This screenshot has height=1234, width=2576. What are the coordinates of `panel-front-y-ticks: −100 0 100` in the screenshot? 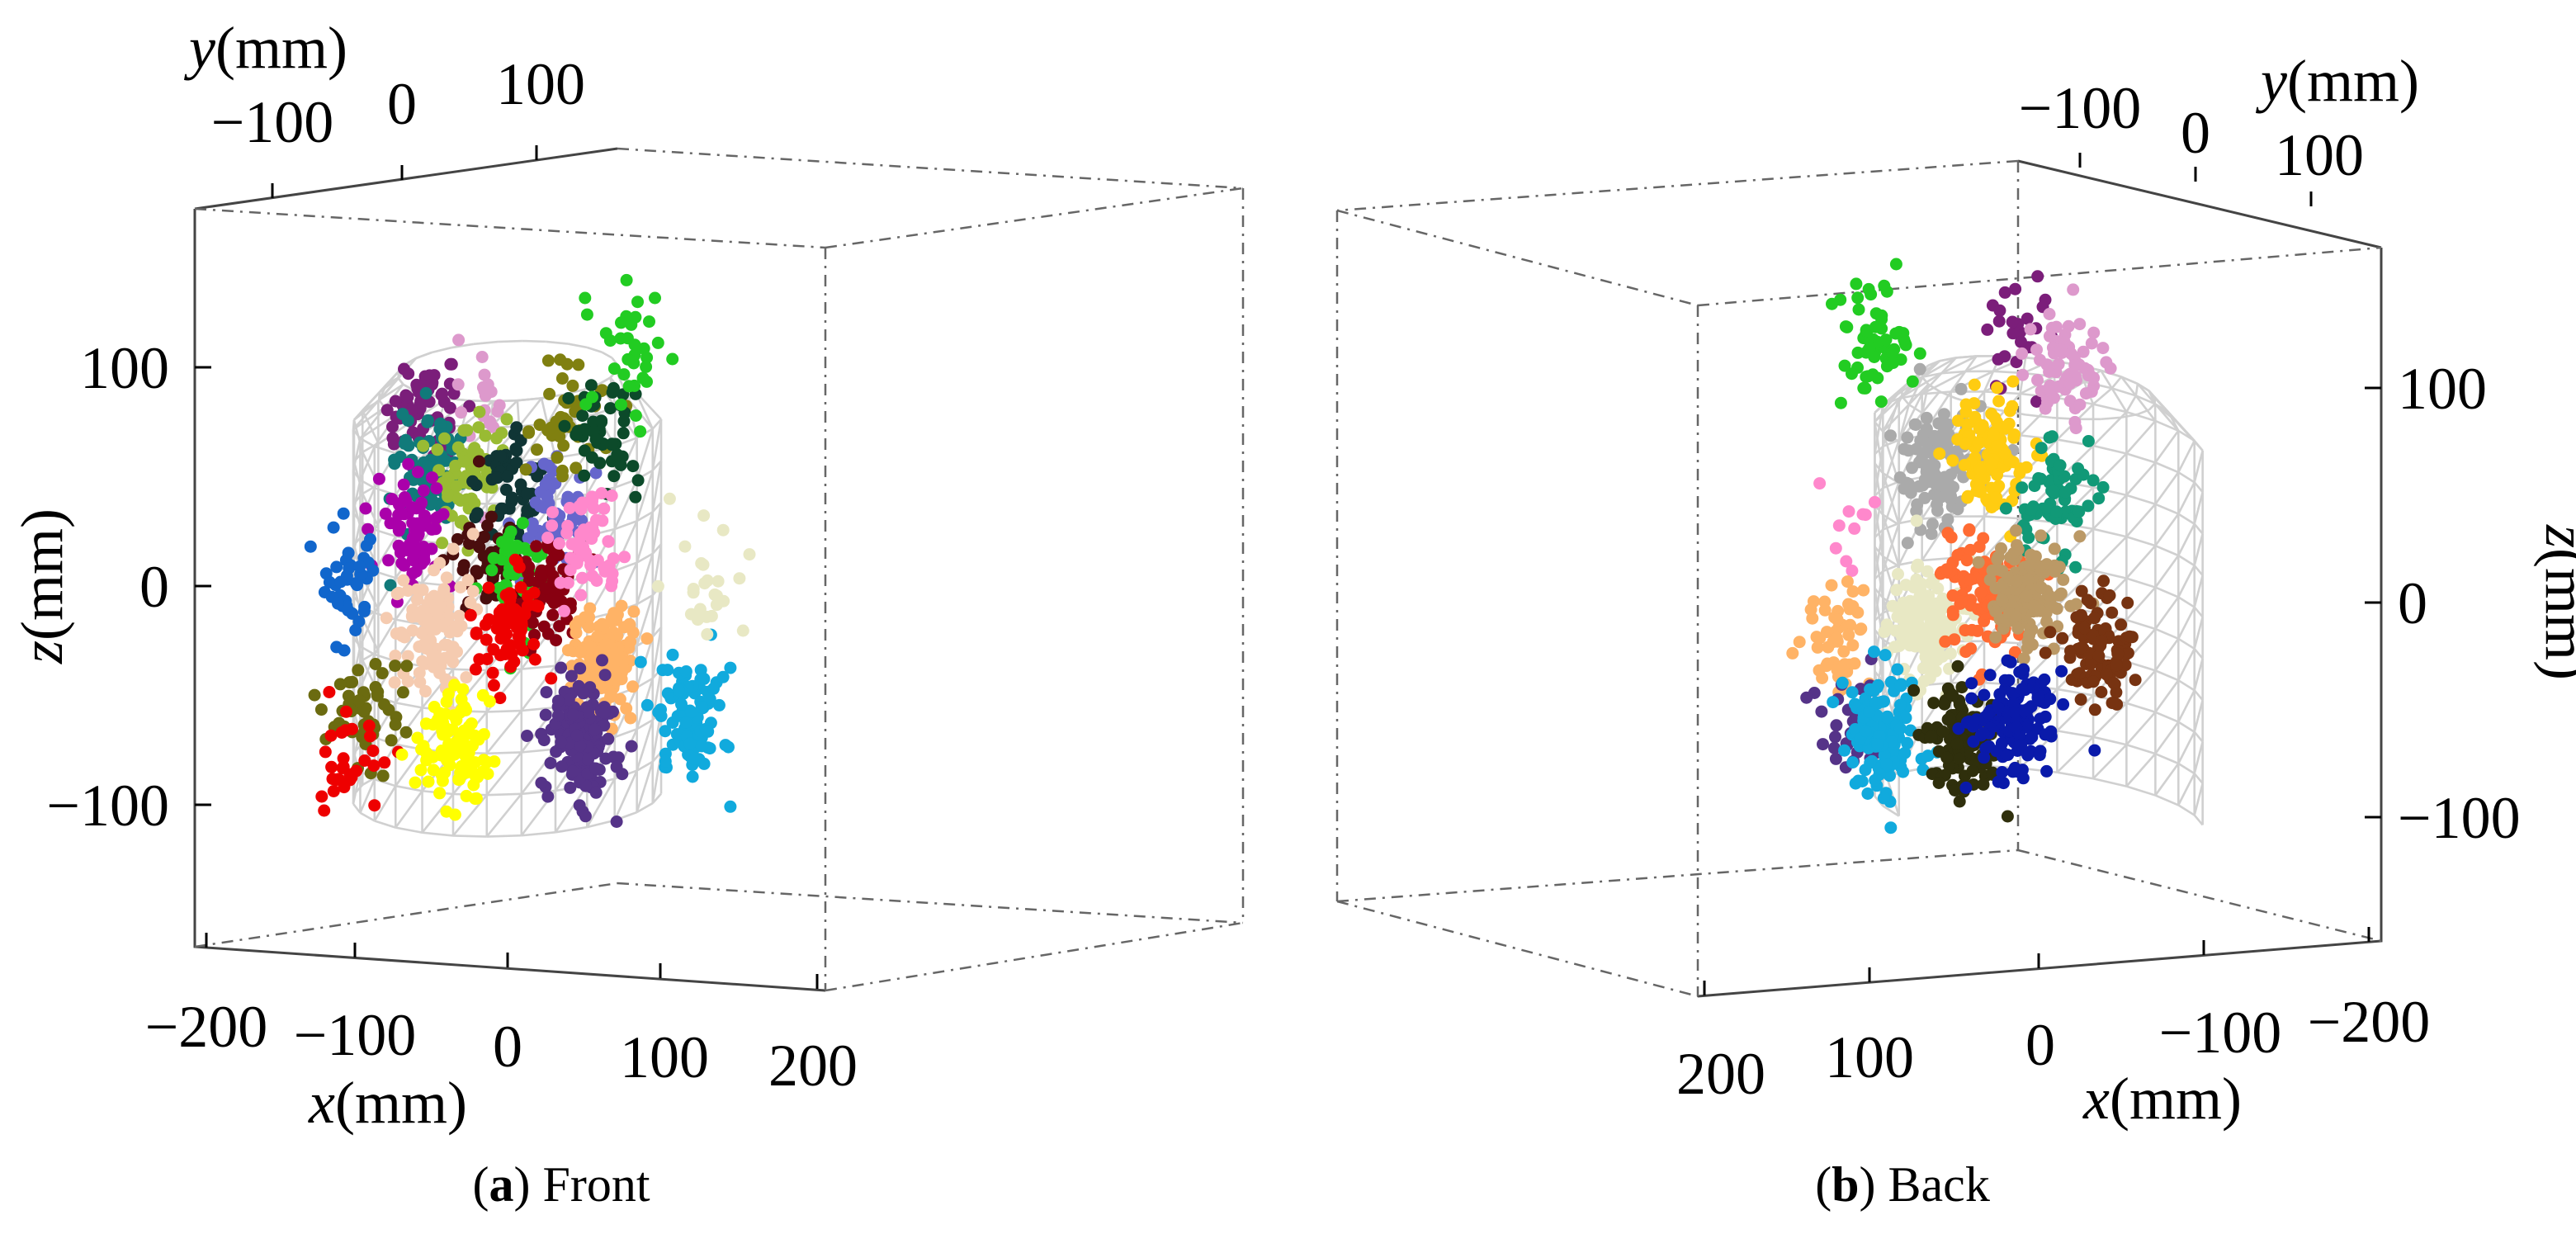 It's located at (398, 125).